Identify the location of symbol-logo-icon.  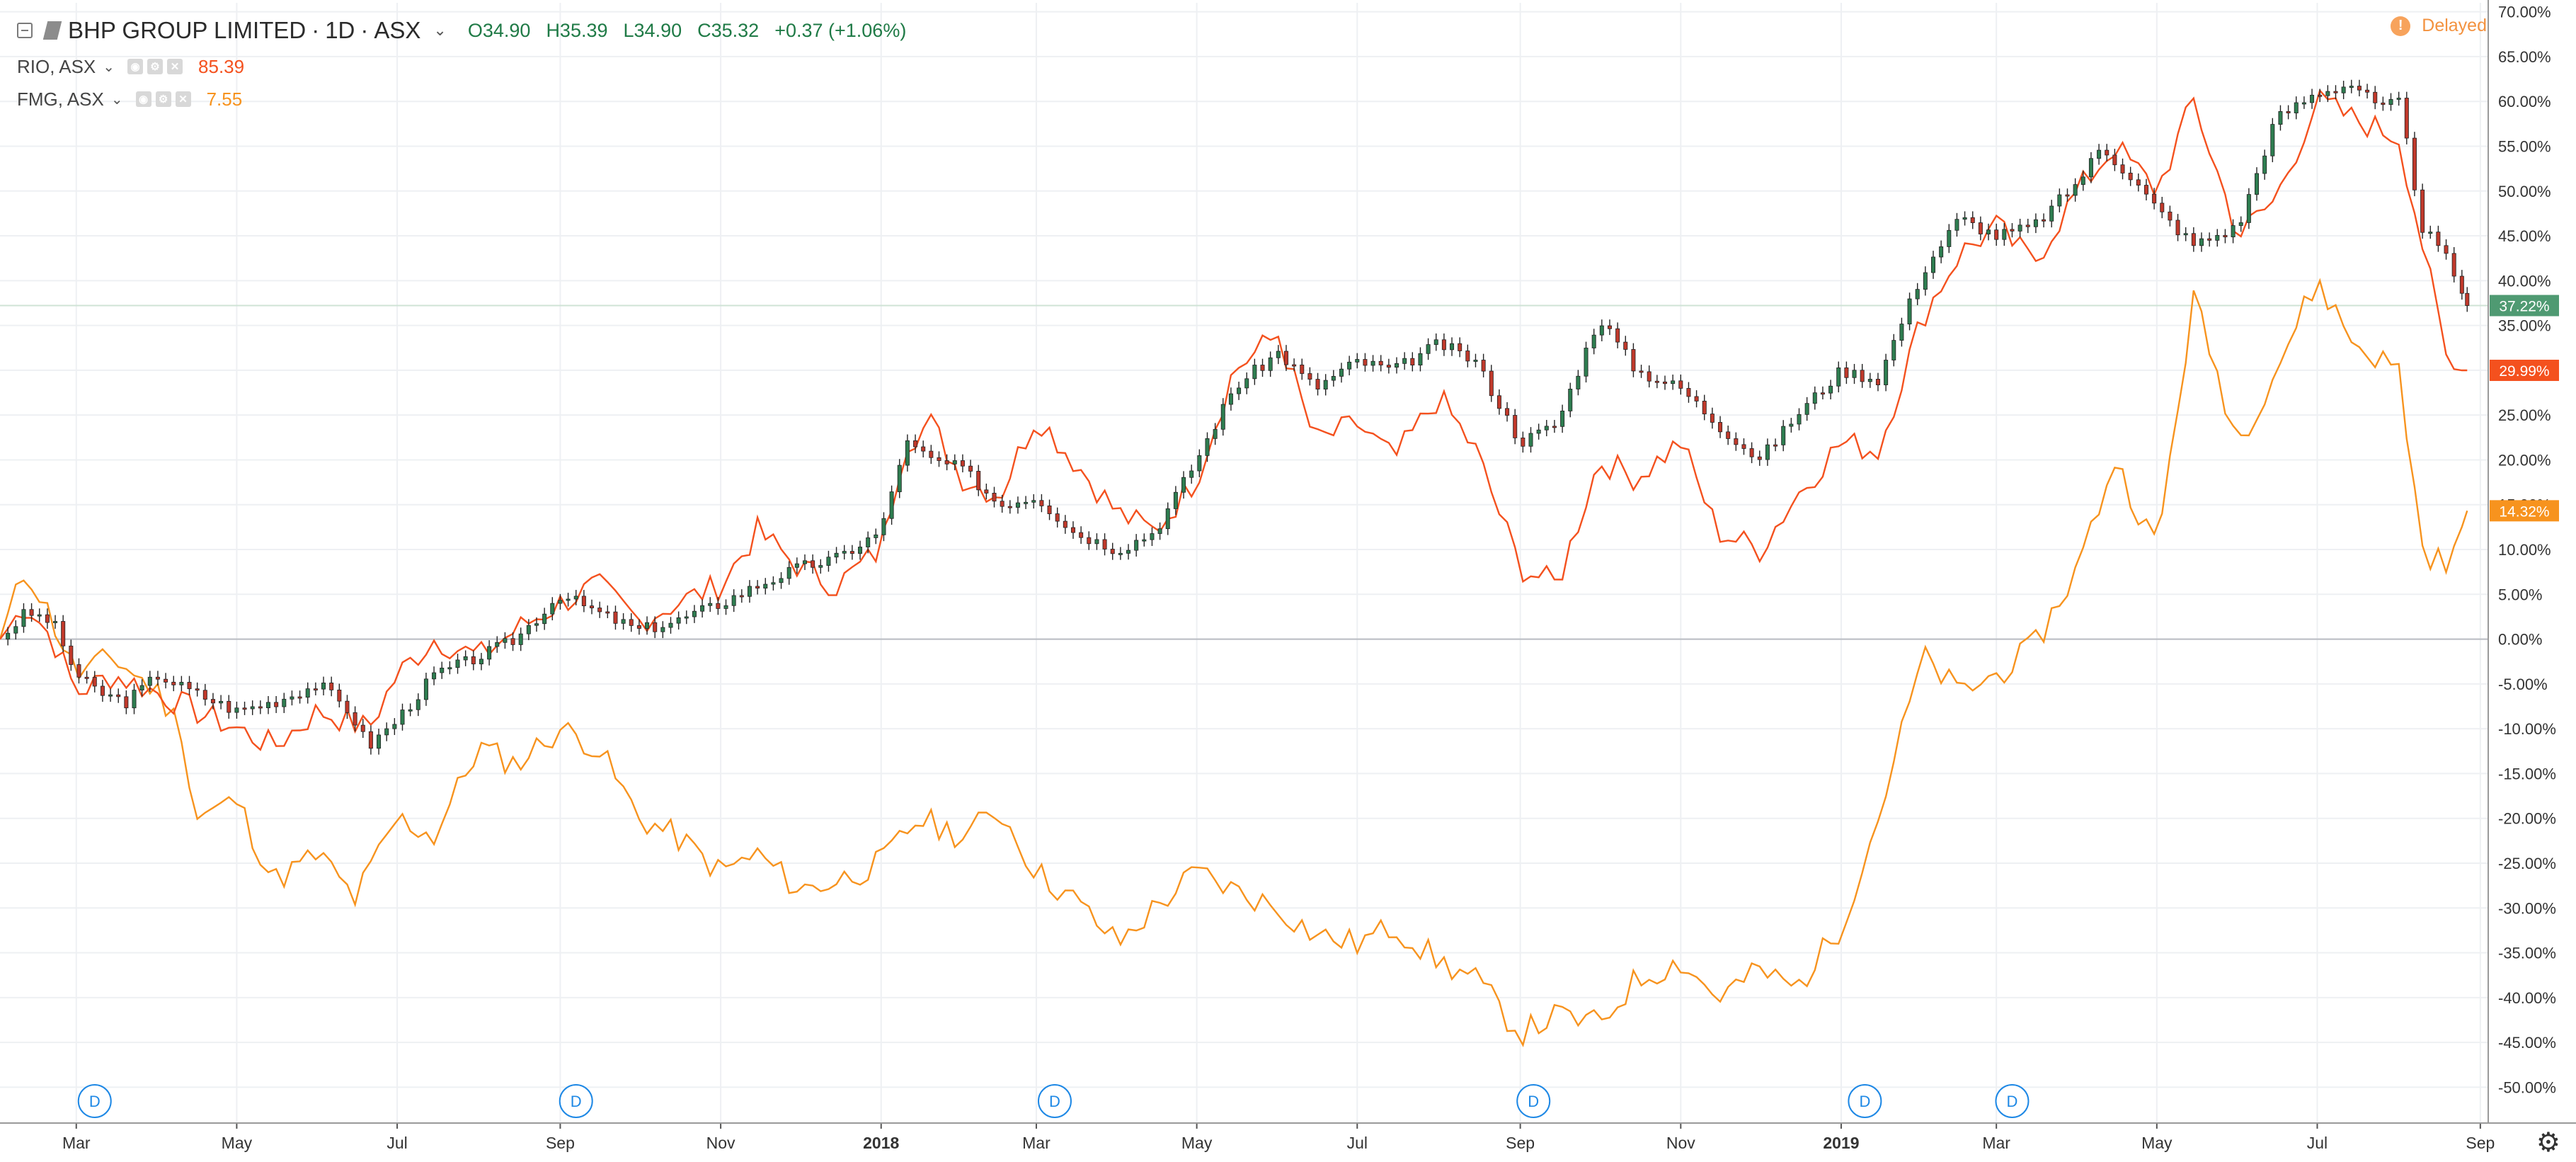
(52, 30).